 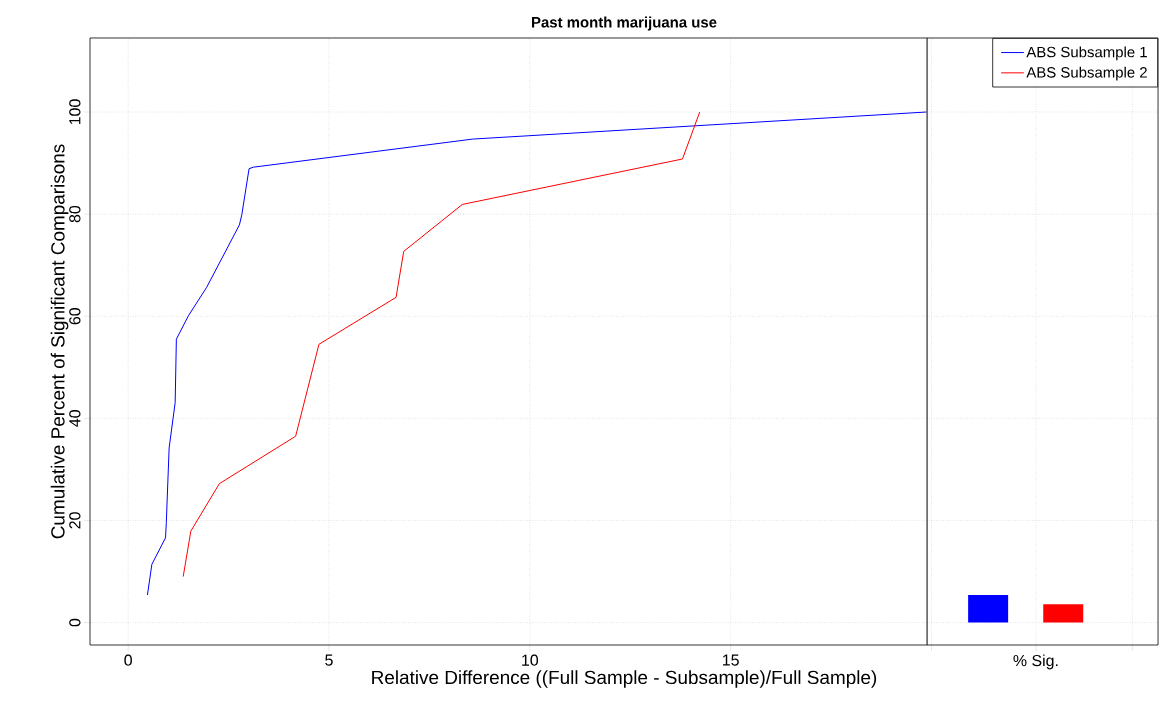 What do you see at coordinates (75, 214) in the screenshot?
I see `y-tick-label: 80` at bounding box center [75, 214].